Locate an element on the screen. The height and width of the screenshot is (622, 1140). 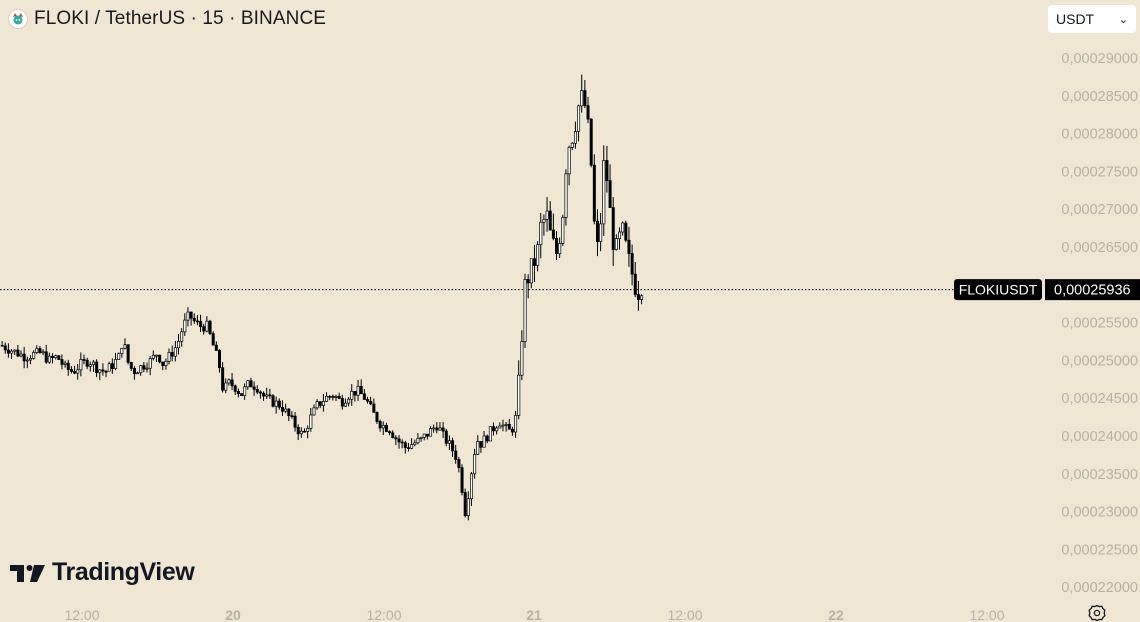
price-tick-label: 0,00024500 is located at coordinates (1099, 399).